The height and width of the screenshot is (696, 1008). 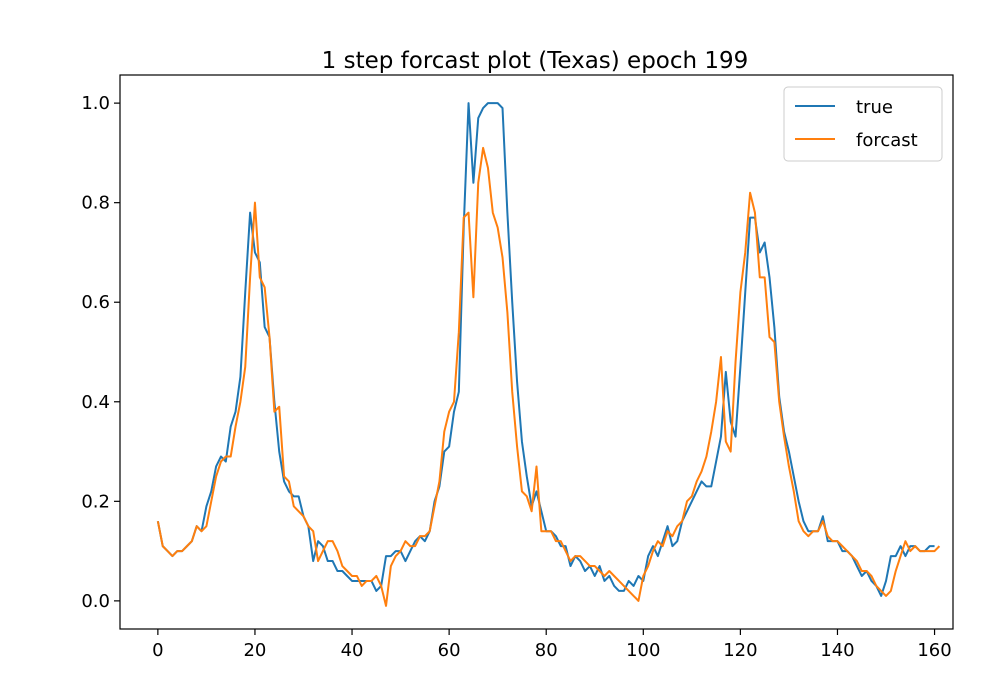 What do you see at coordinates (546, 650) in the screenshot?
I see `x-tick-label: 80` at bounding box center [546, 650].